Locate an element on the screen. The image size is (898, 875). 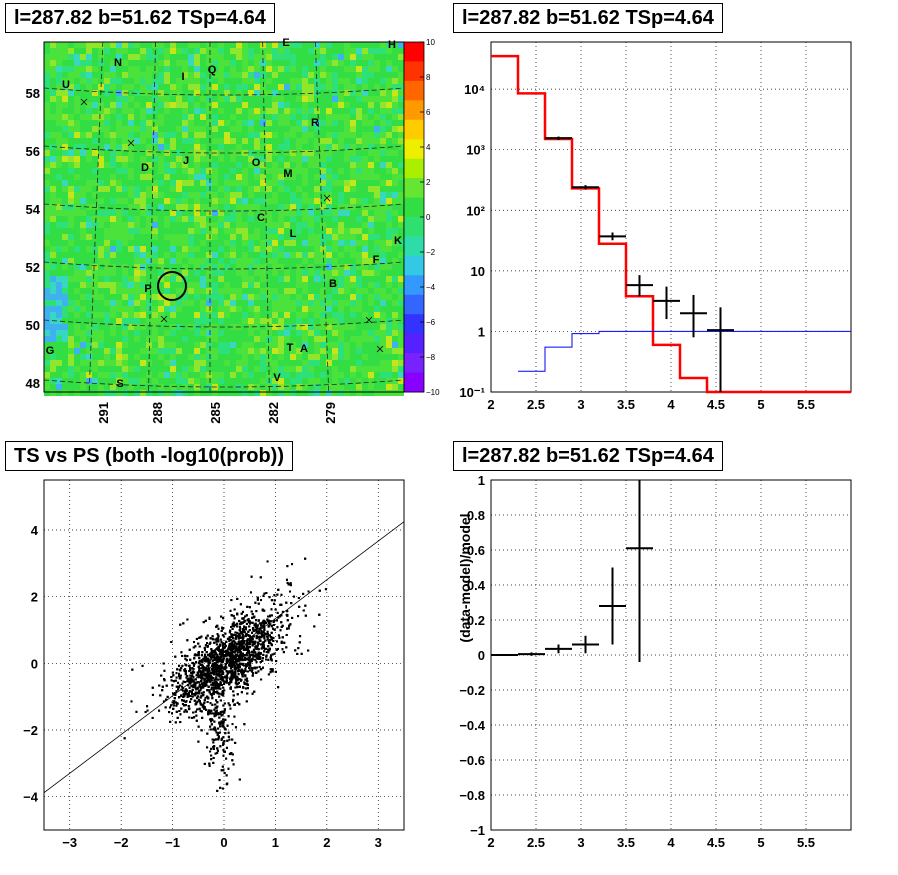
spectrum-x-tick: 3.5 is located at coordinates (626, 404).